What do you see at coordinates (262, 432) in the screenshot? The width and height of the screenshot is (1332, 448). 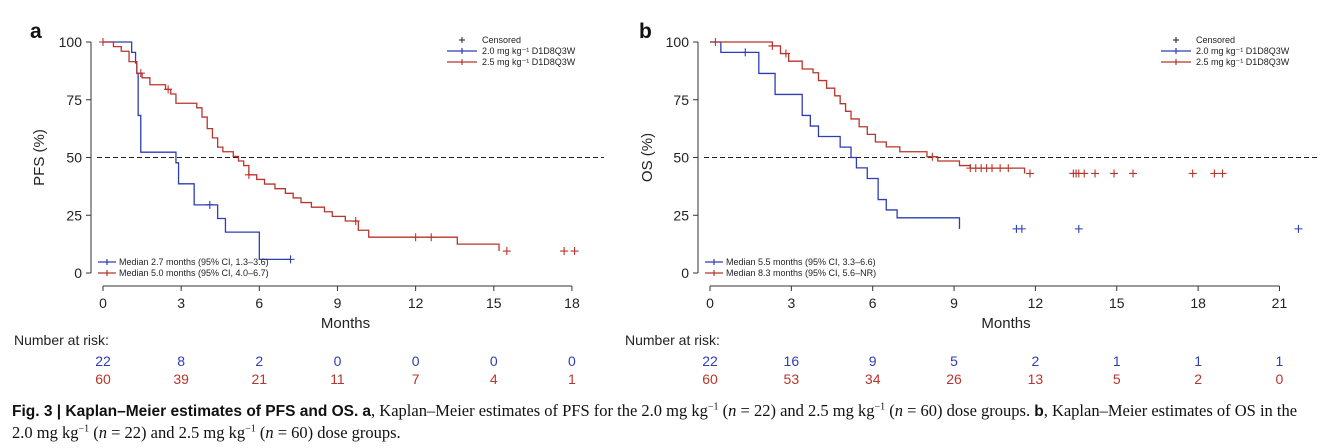 I see `caption-b-text-4: (` at bounding box center [262, 432].